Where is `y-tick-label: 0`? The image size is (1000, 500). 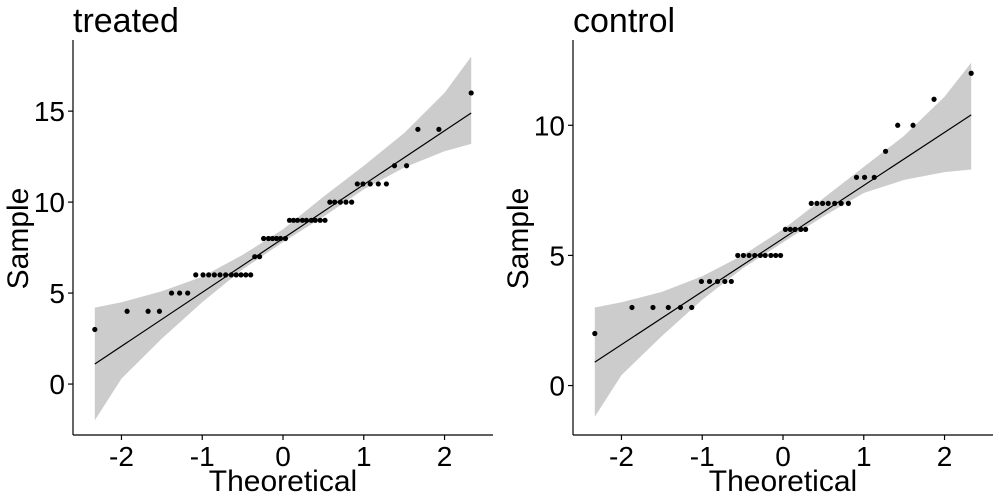
y-tick-label: 0 is located at coordinates (57, 384).